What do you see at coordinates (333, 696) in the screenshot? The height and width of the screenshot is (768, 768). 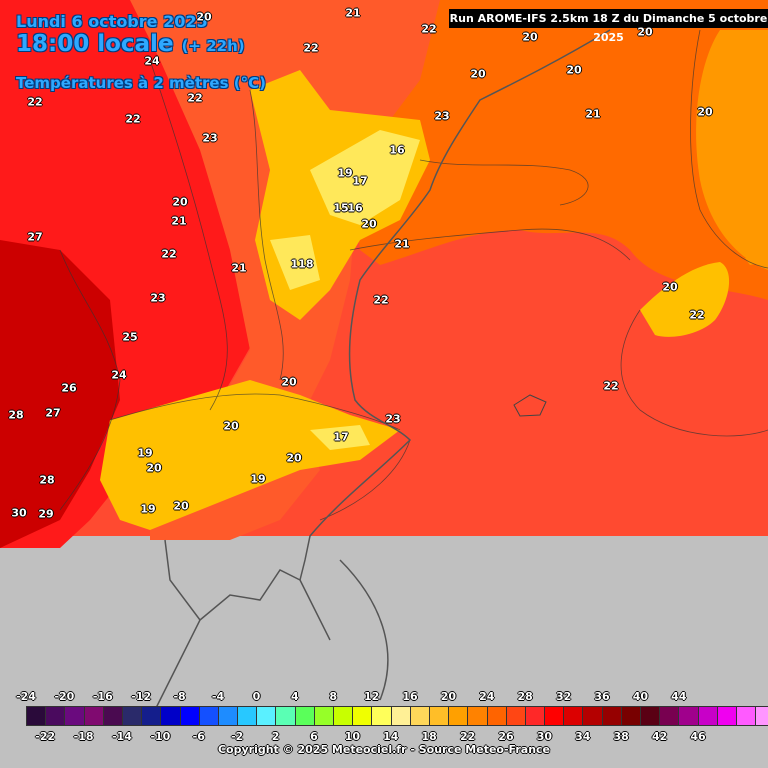 I see `legend-tick-label: 8` at bounding box center [333, 696].